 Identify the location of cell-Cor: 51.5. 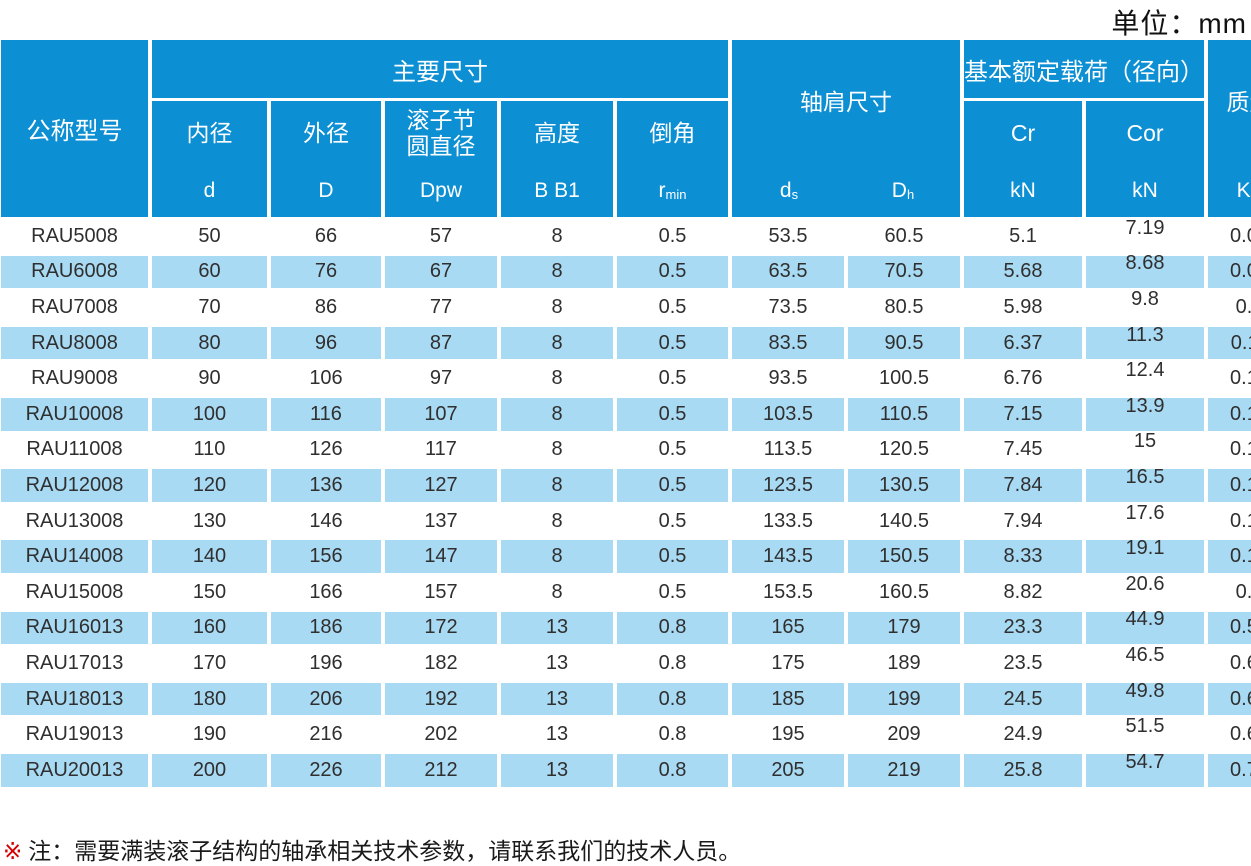
(1145, 733).